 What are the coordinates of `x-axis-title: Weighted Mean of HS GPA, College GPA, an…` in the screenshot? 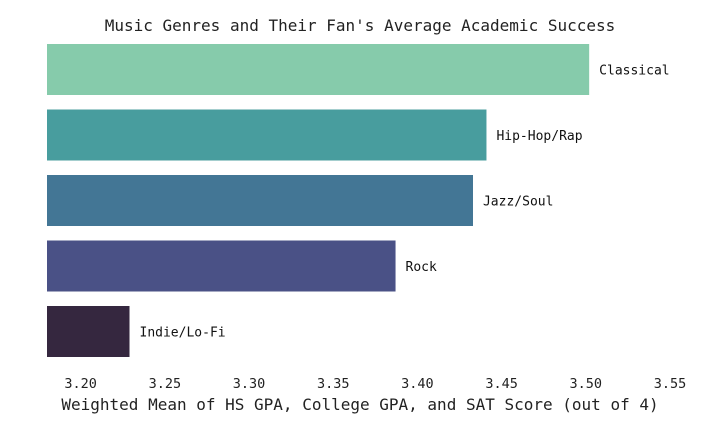 It's located at (359, 404).